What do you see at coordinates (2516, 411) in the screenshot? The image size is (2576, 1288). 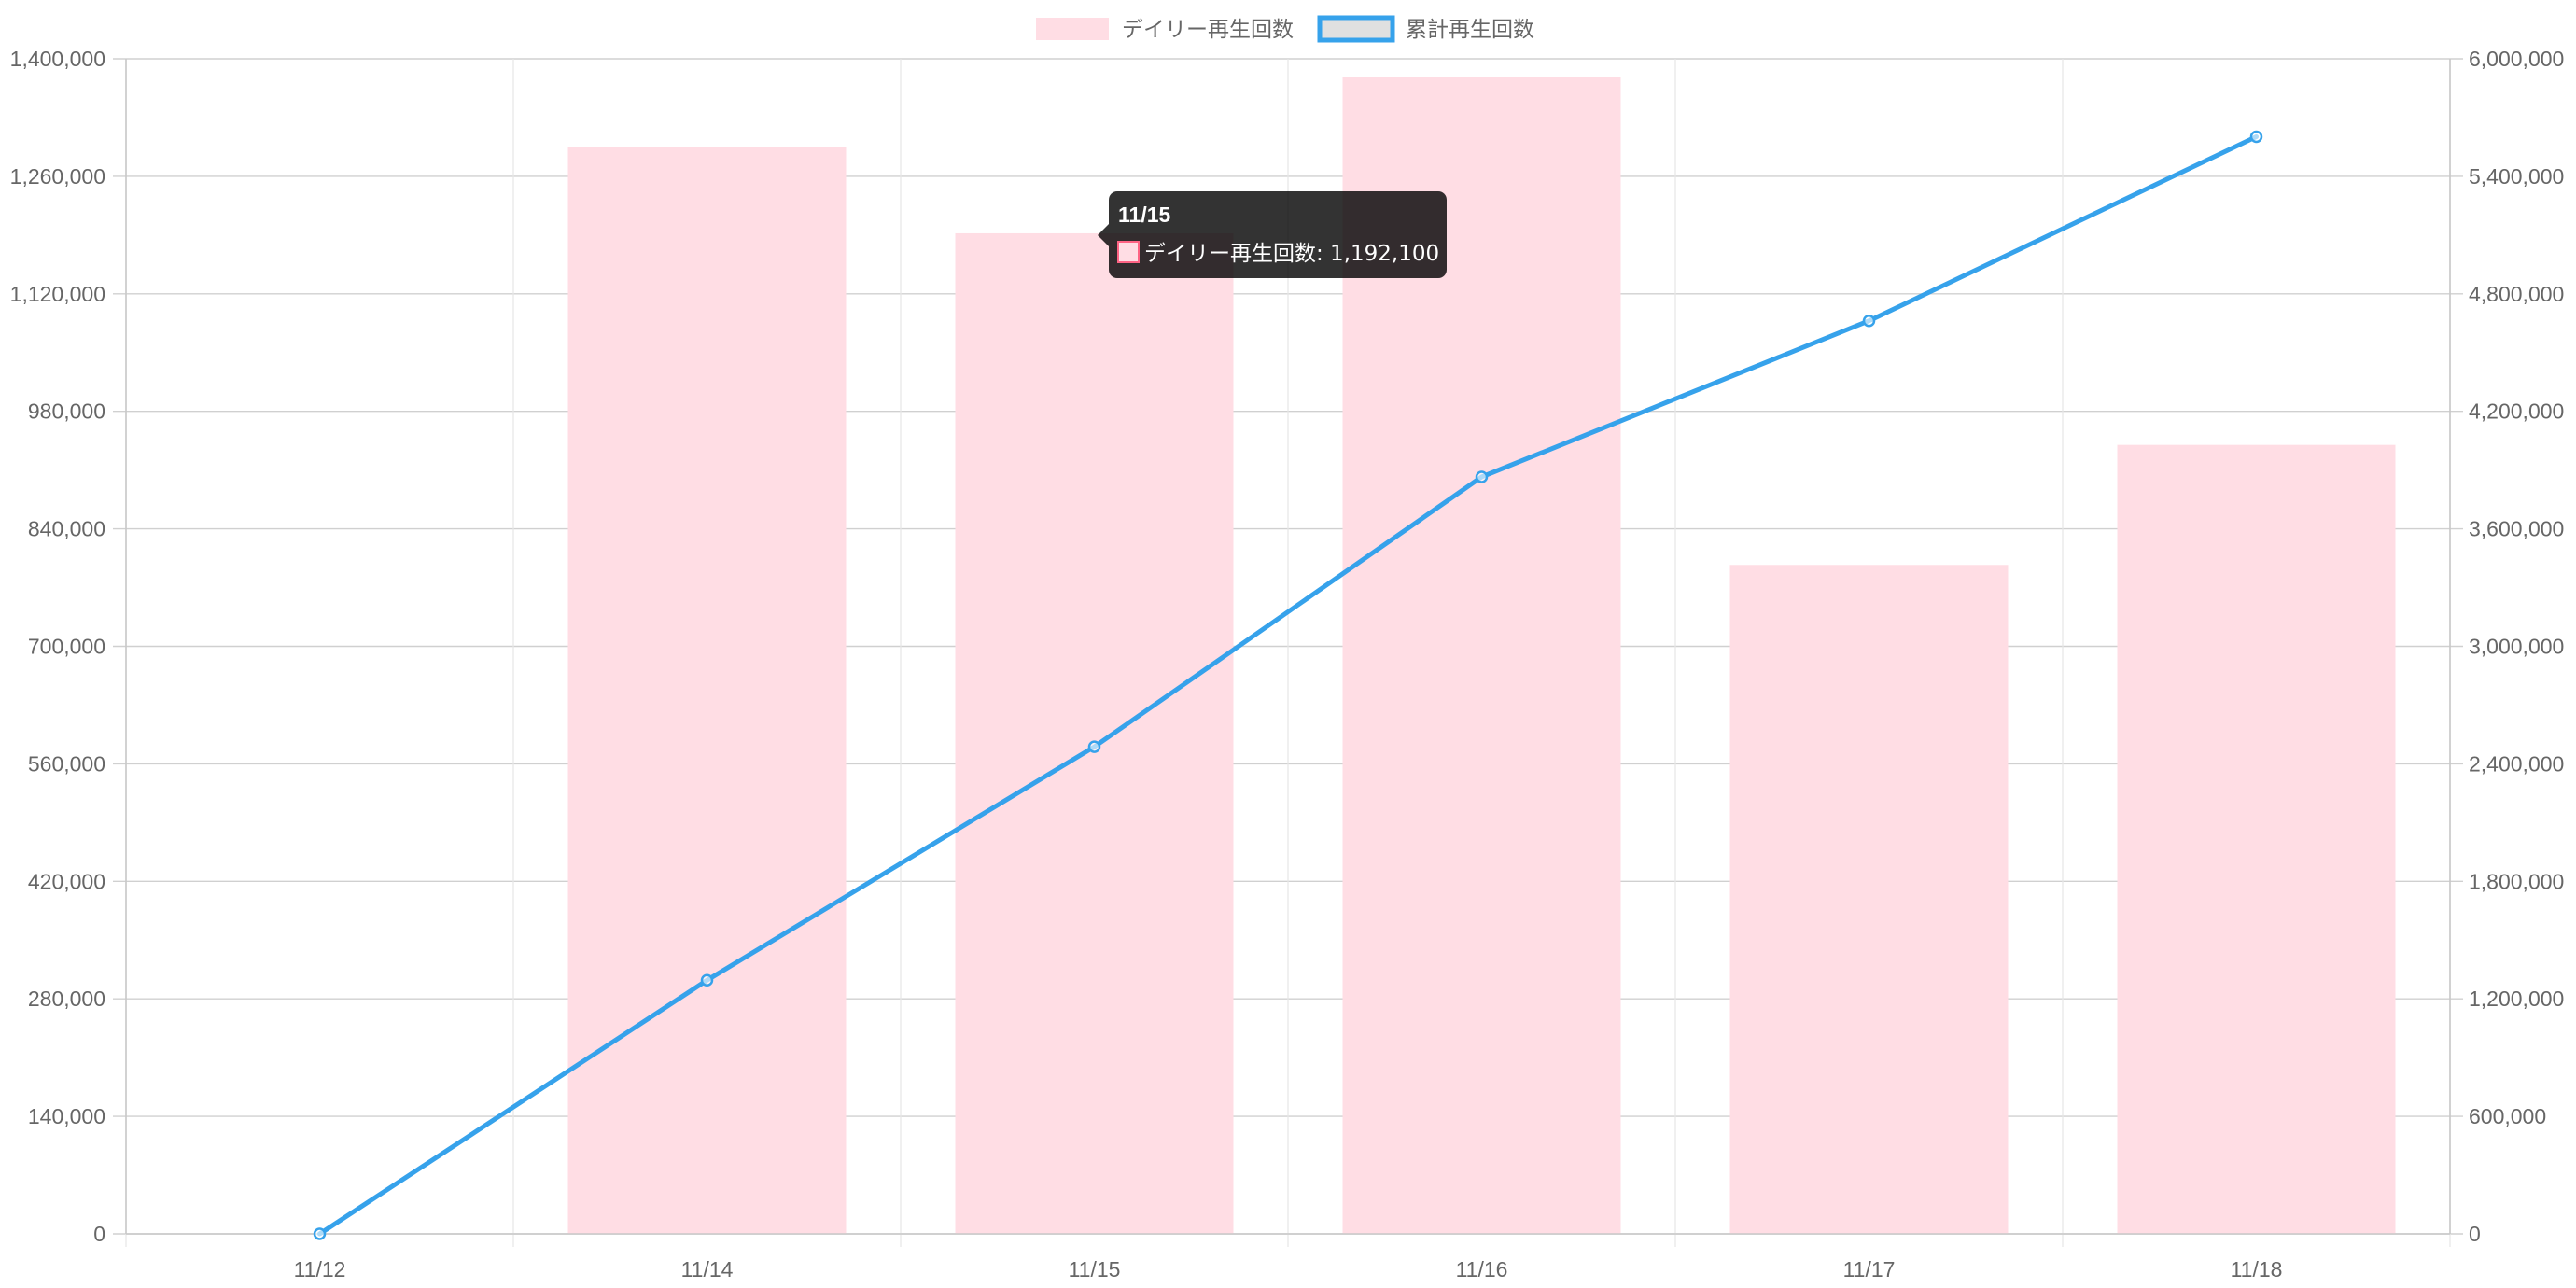 I see `y-right-tick-label: 4,200,000` at bounding box center [2516, 411].